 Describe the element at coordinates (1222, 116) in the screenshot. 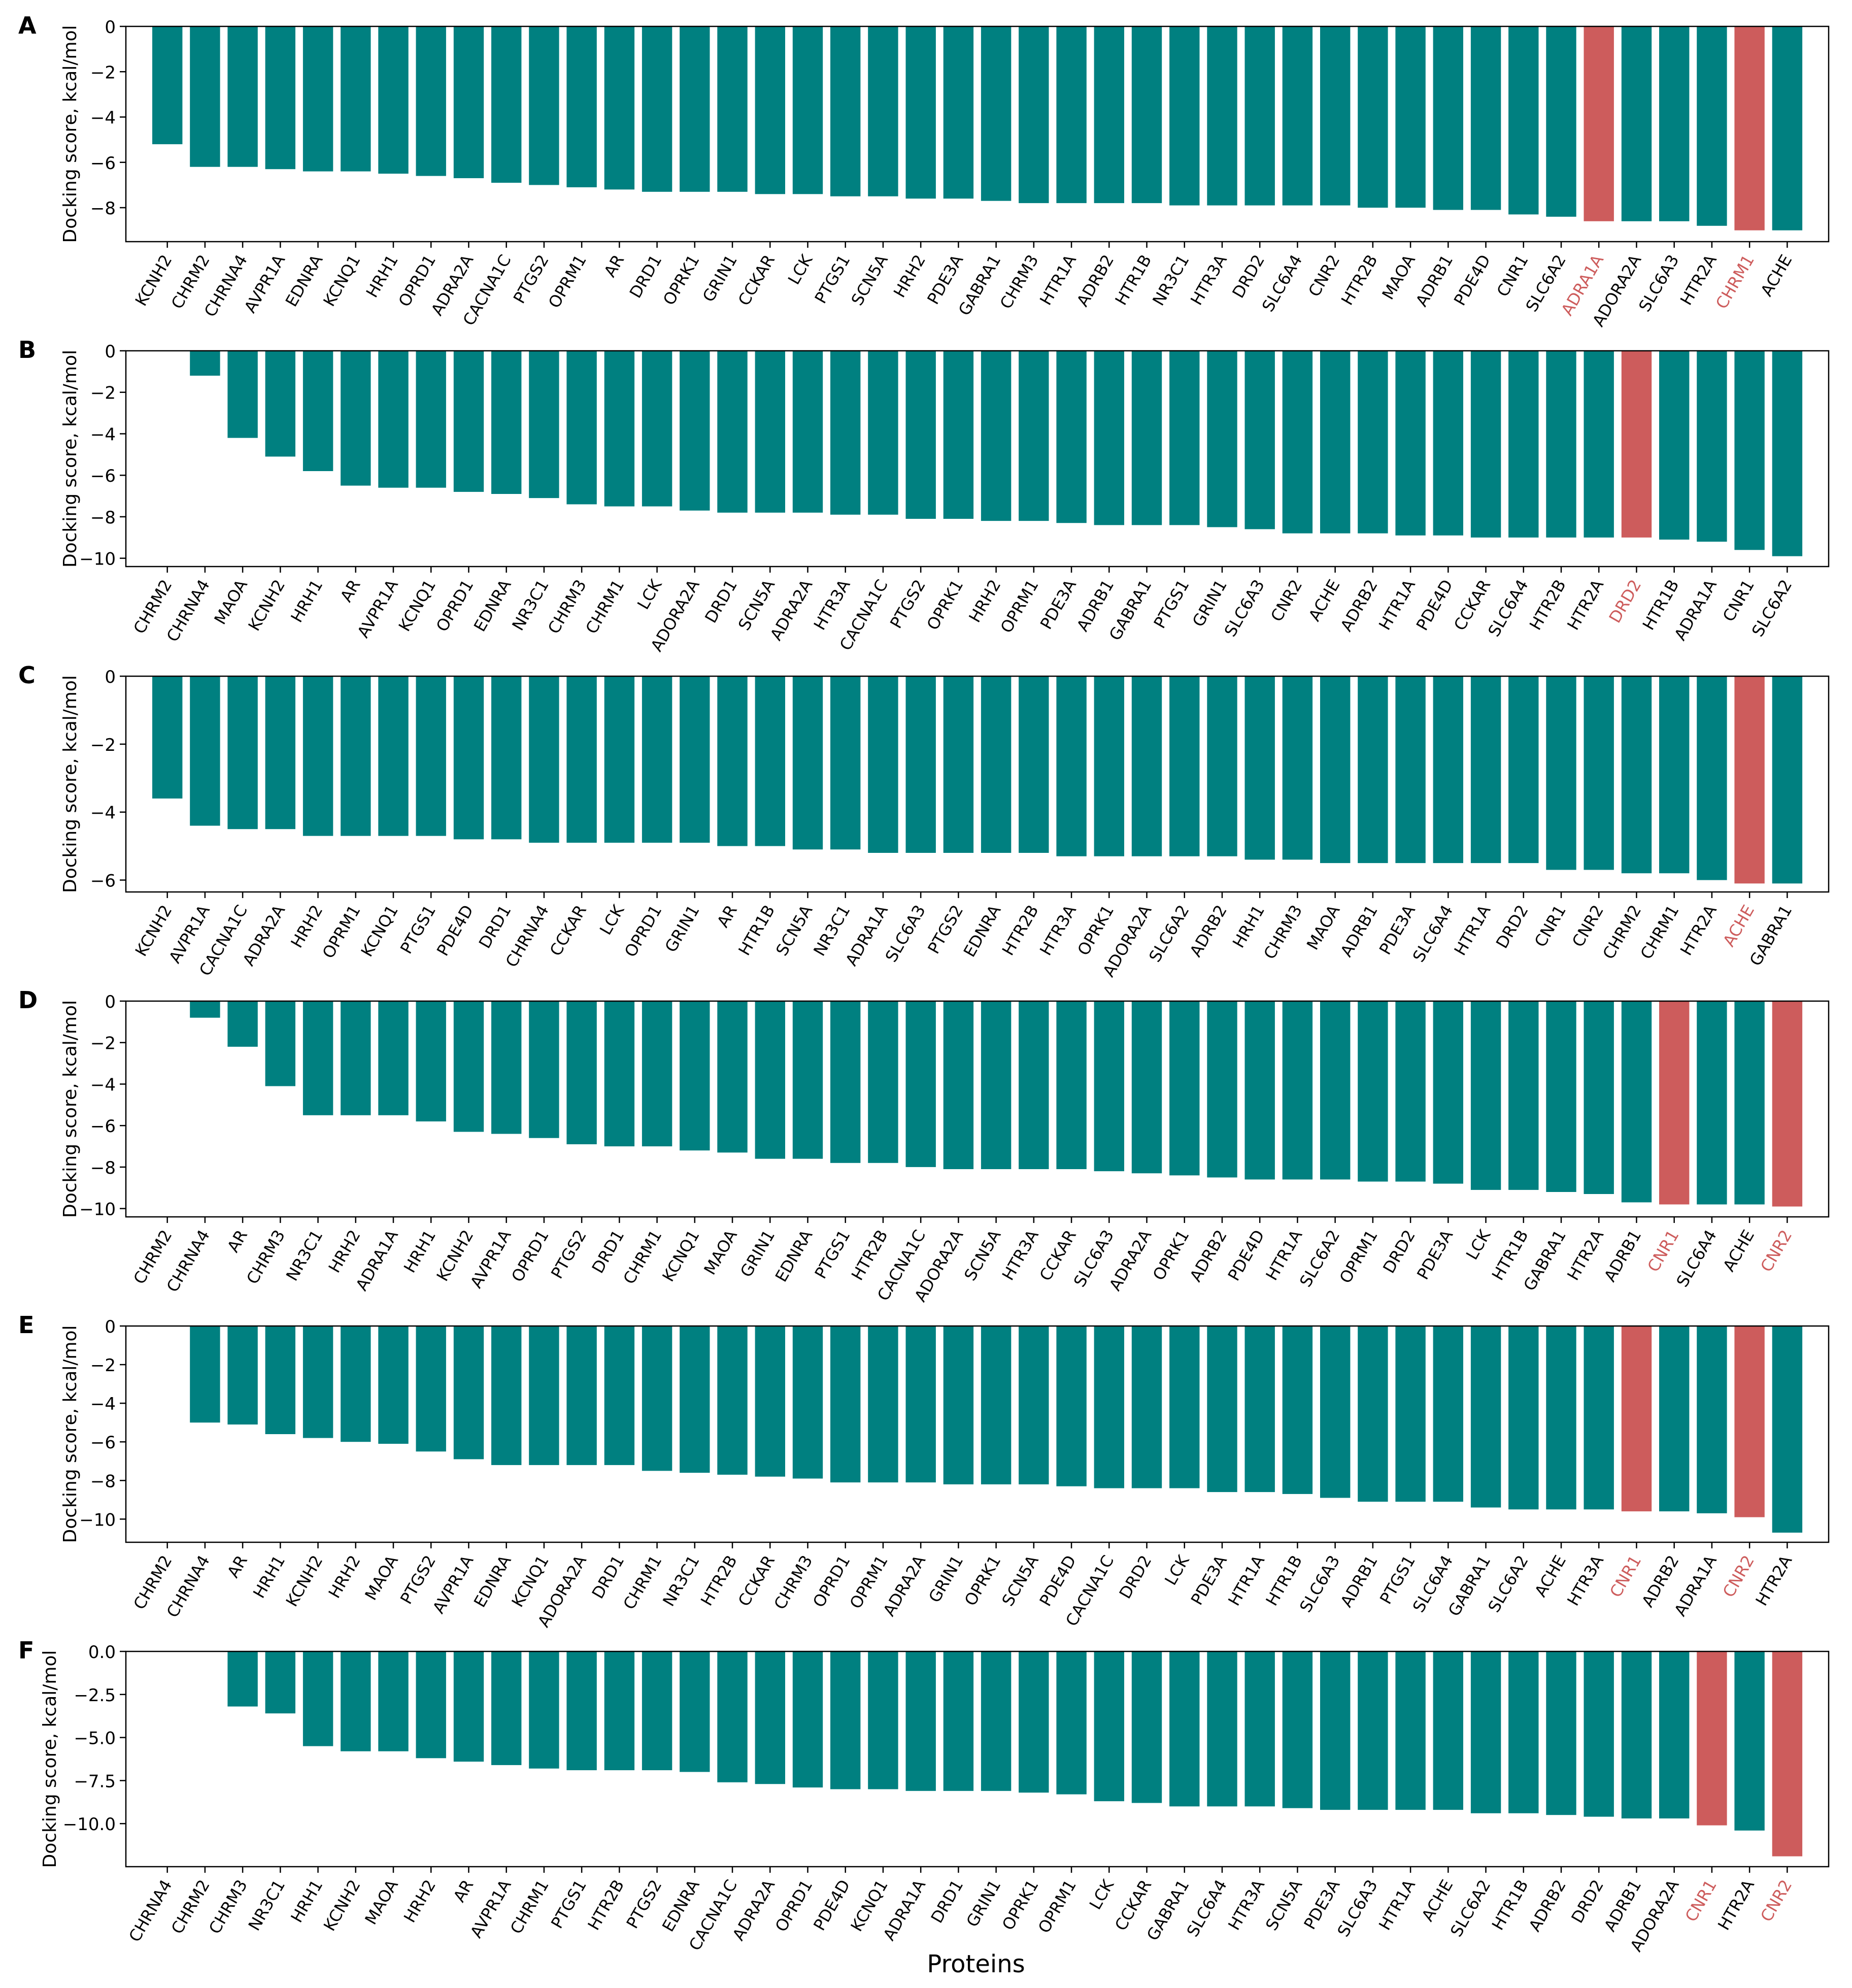

I see `bar-a-htr3a` at that location.